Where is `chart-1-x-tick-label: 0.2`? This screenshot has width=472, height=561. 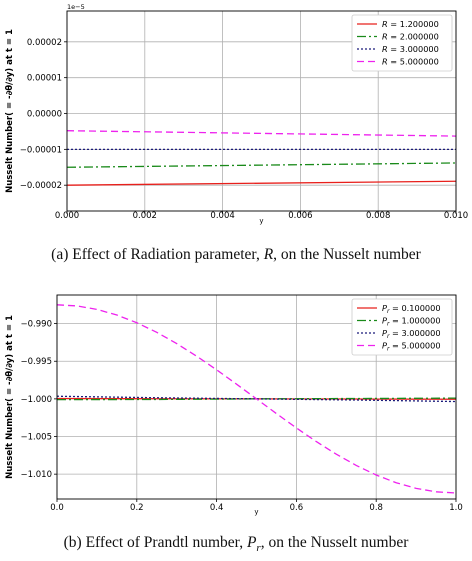
chart-1-x-tick-label: 0.2 is located at coordinates (137, 508).